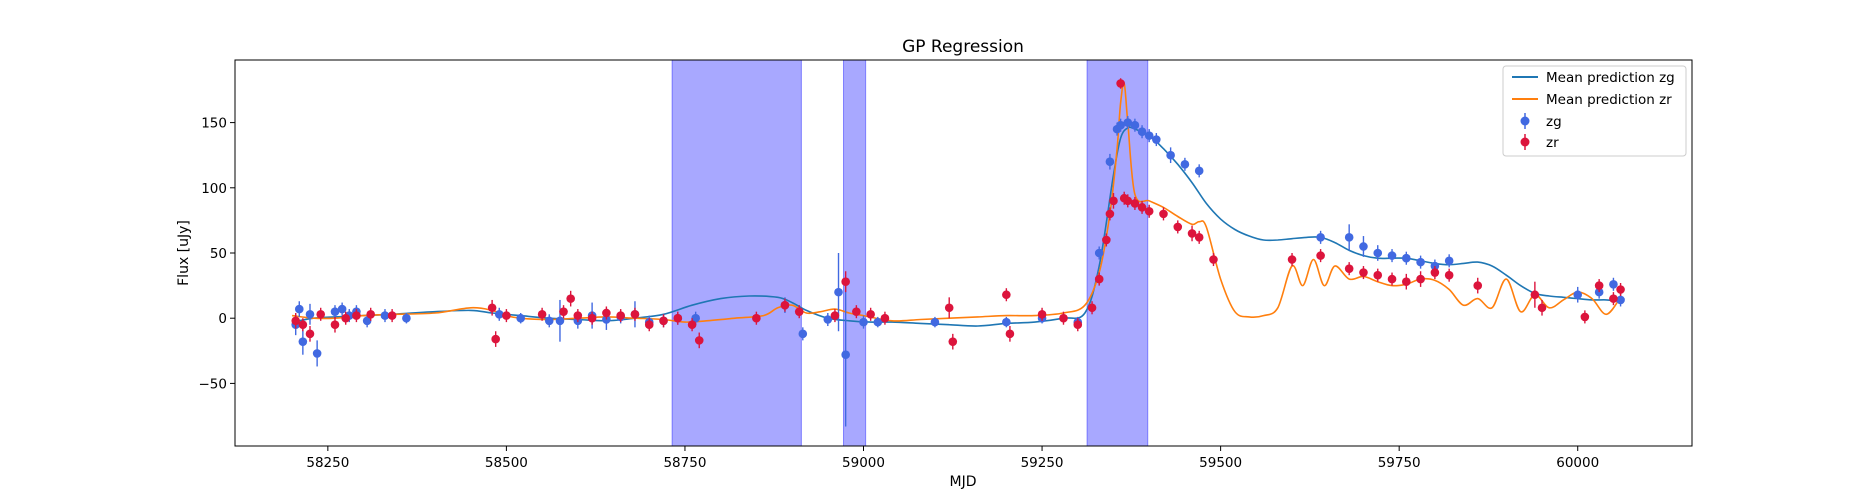  I want to click on legend-box, so click(1594, 111).